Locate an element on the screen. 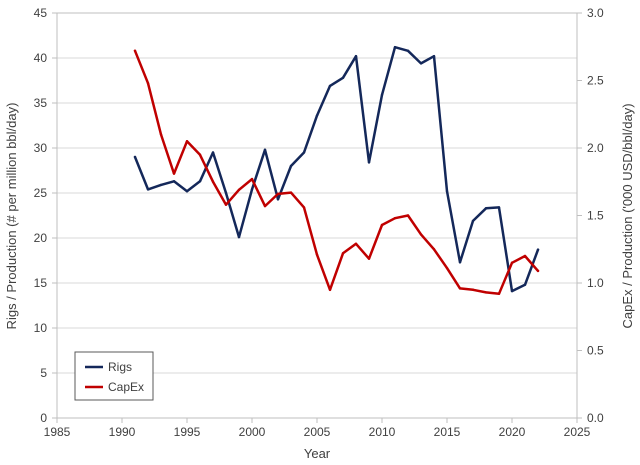 The image size is (640, 465). left-tick-label: 20 is located at coordinates (41, 238).